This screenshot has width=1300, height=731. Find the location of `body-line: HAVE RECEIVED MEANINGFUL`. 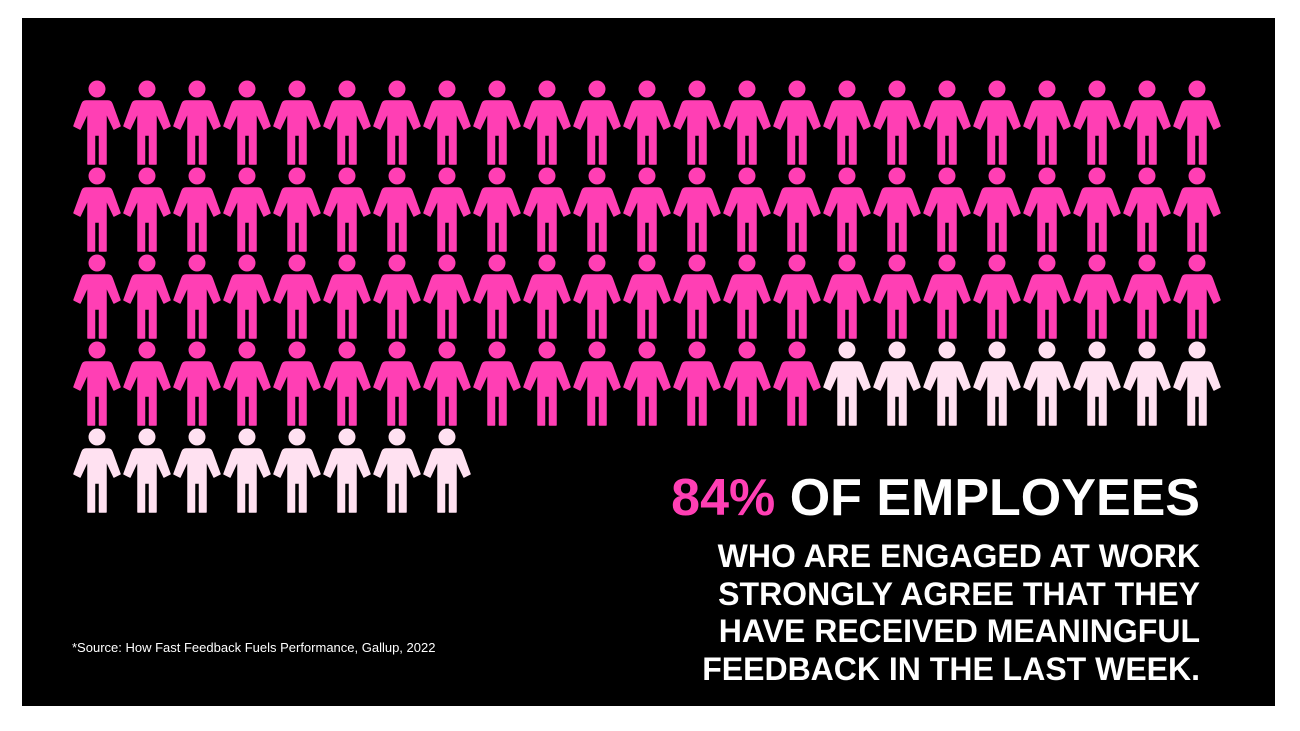

body-line: HAVE RECEIVED MEANINGFUL is located at coordinates (959, 631).